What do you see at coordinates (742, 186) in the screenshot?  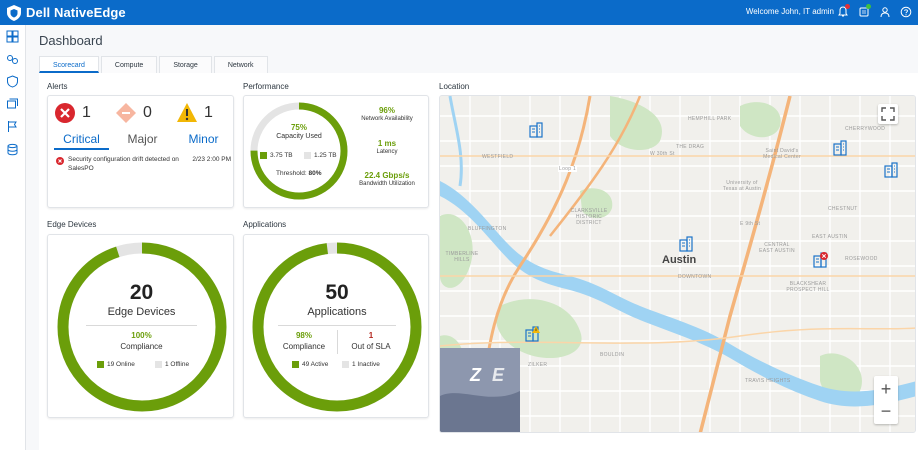 I see `map-label-ut: University of Texas at Austin` at bounding box center [742, 186].